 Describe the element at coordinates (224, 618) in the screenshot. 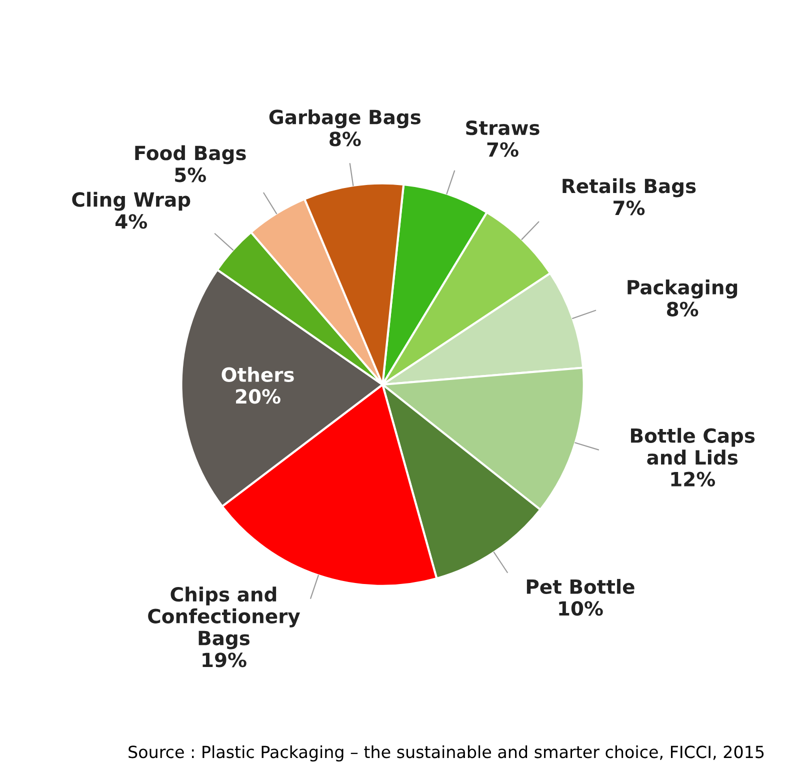

I see `slice-label: Chips and Confectionery Bags` at that location.